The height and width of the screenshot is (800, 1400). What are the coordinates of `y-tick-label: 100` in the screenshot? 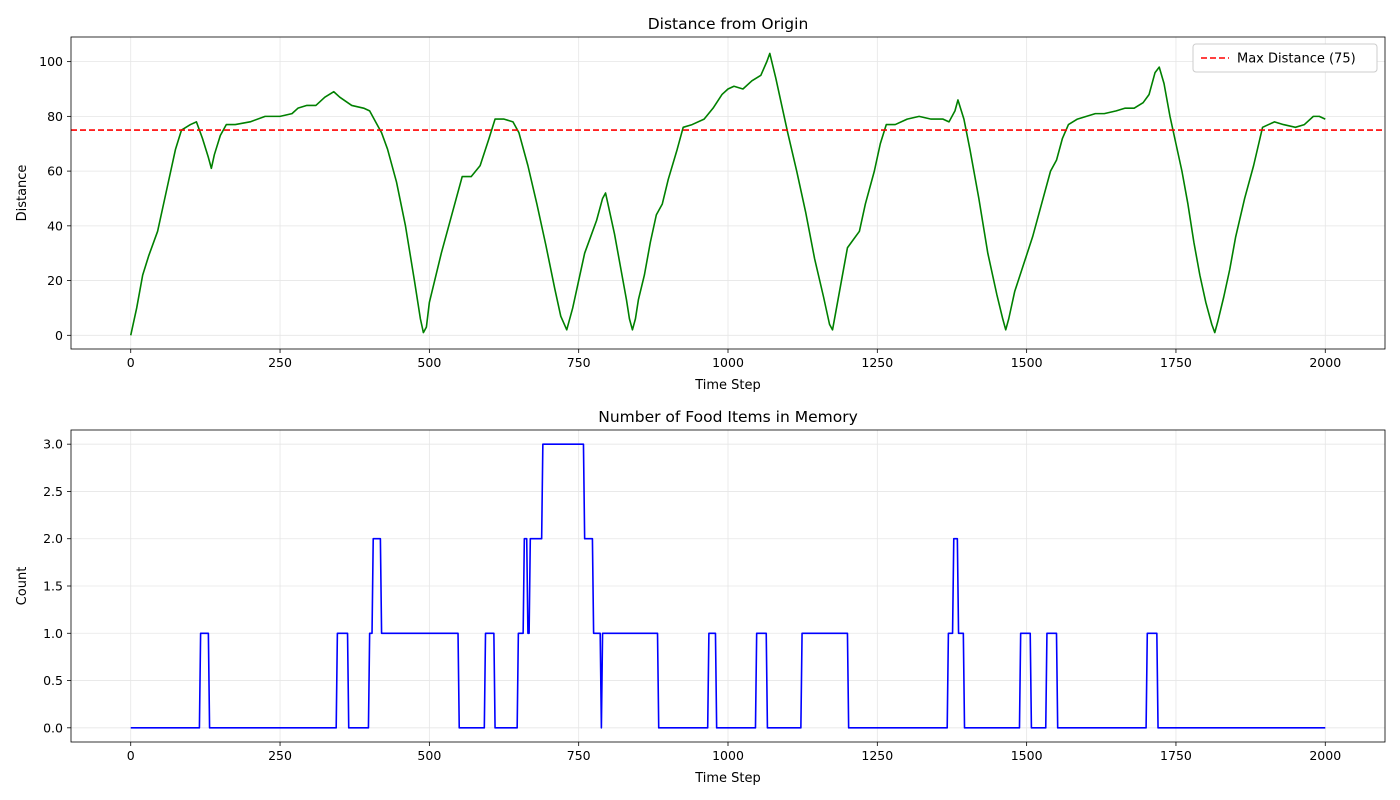 It's located at (51, 61).